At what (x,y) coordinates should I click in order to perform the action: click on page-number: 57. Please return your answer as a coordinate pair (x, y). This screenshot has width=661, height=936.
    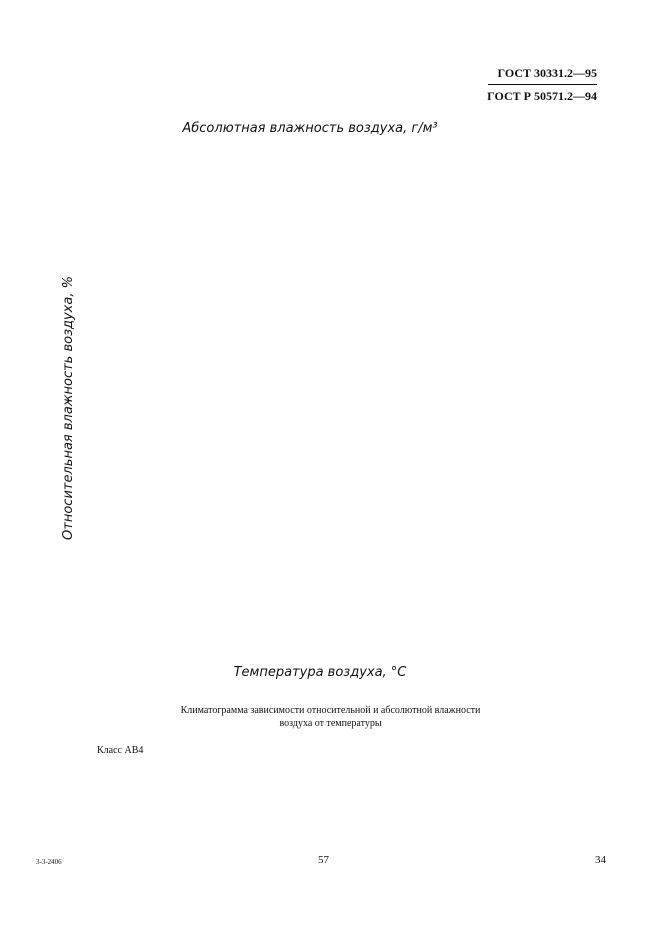
    Looking at the image, I should click on (323, 860).